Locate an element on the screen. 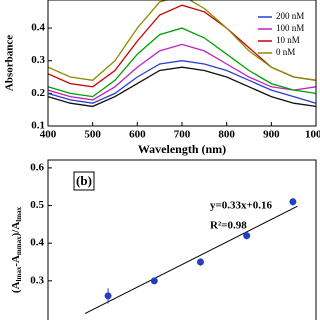 Image resolution: width=320 pixels, height=325 pixels. legend-label: 200 nM is located at coordinates (290, 16).